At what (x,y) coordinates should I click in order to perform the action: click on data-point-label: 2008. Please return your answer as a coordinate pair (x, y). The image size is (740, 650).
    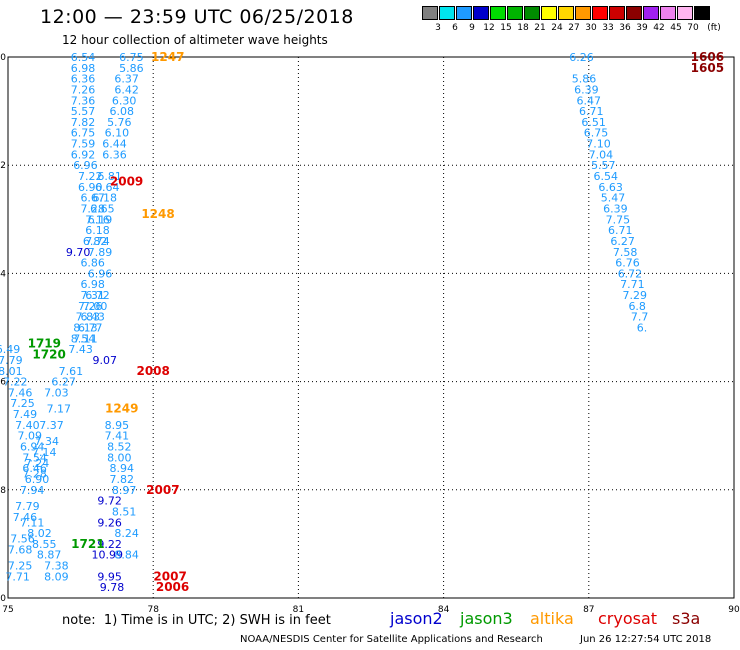
    Looking at the image, I should click on (152, 371).